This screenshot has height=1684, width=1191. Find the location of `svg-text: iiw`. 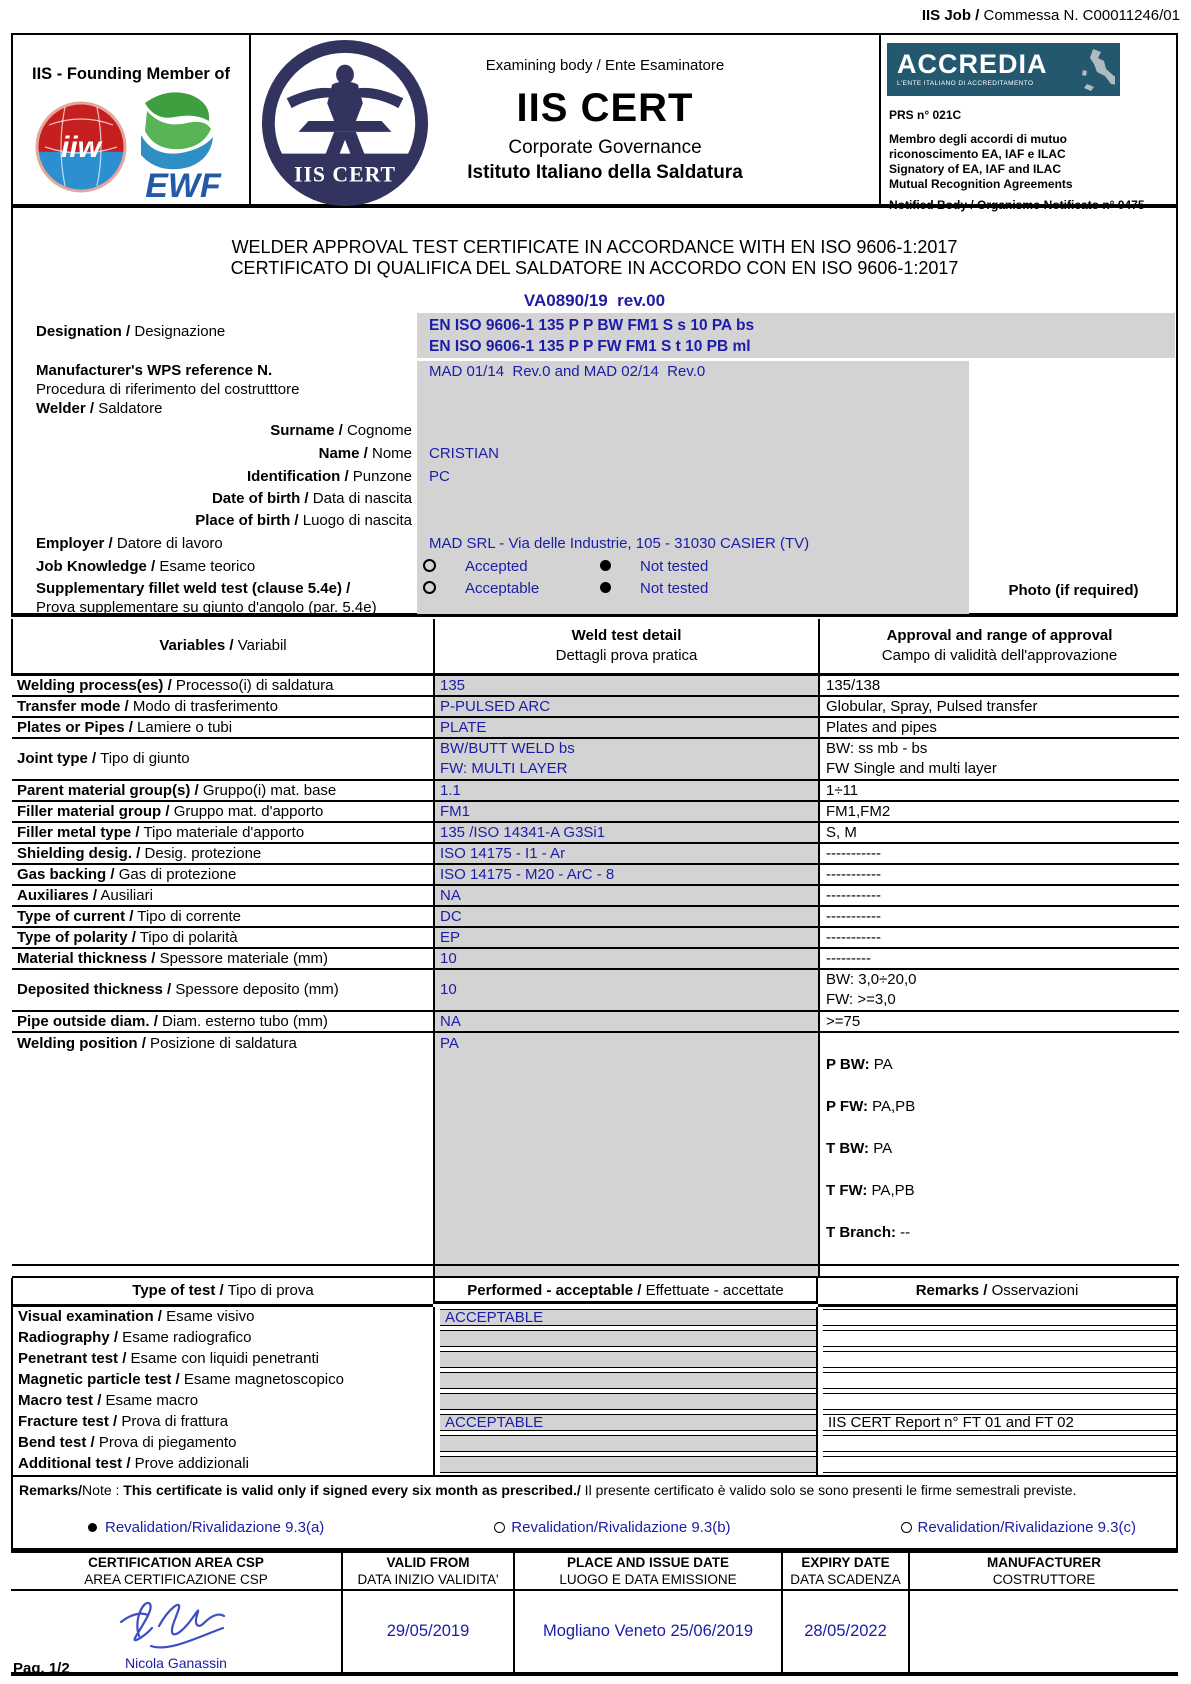

svg-text: iiw is located at coordinates (82, 147).